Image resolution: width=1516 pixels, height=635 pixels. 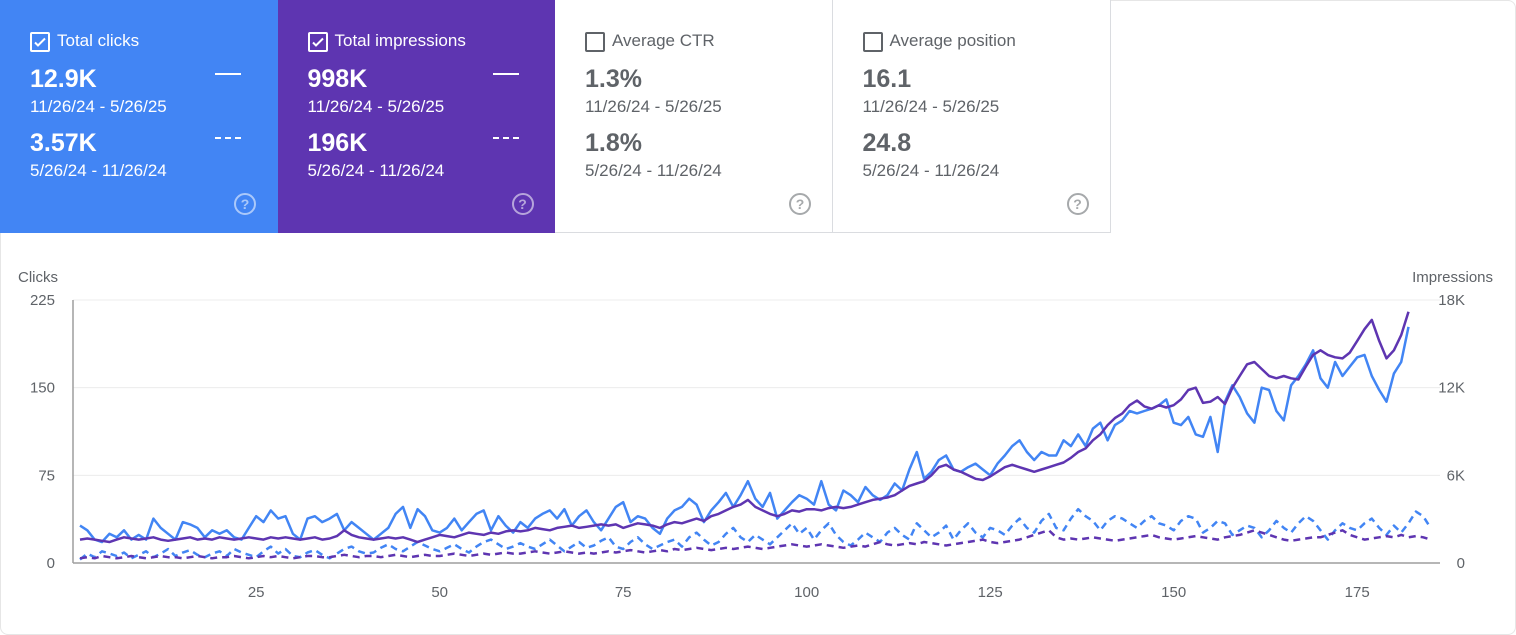 What do you see at coordinates (1451, 388) in the screenshot?
I see `right-tick-label: 12K` at bounding box center [1451, 388].